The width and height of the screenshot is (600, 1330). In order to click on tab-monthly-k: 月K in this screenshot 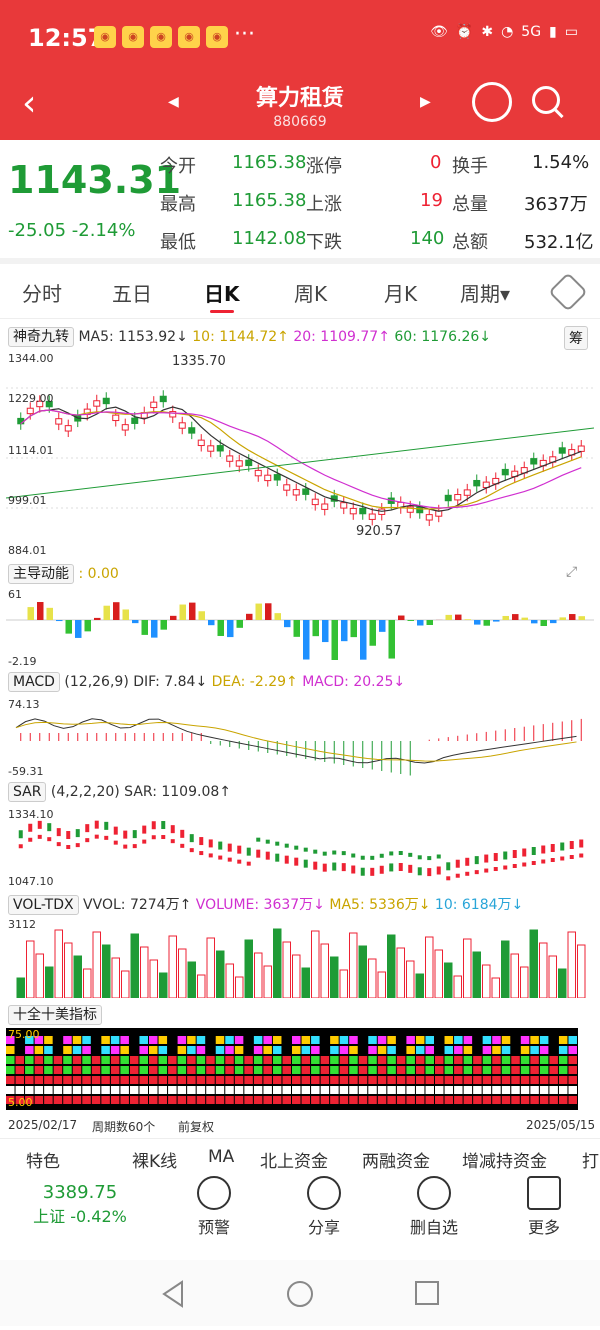, I will do `click(400, 292)`.